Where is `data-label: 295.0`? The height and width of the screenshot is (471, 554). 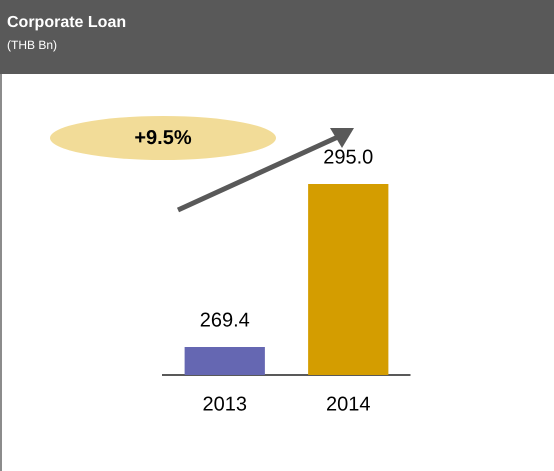
data-label: 295.0 is located at coordinates (348, 157).